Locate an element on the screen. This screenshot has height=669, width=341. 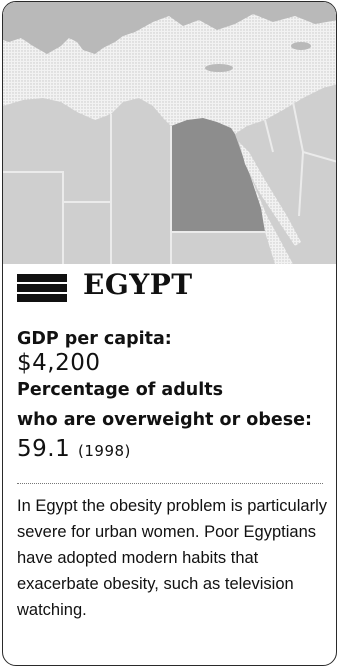
country-title: EGYPT is located at coordinates (138, 284).